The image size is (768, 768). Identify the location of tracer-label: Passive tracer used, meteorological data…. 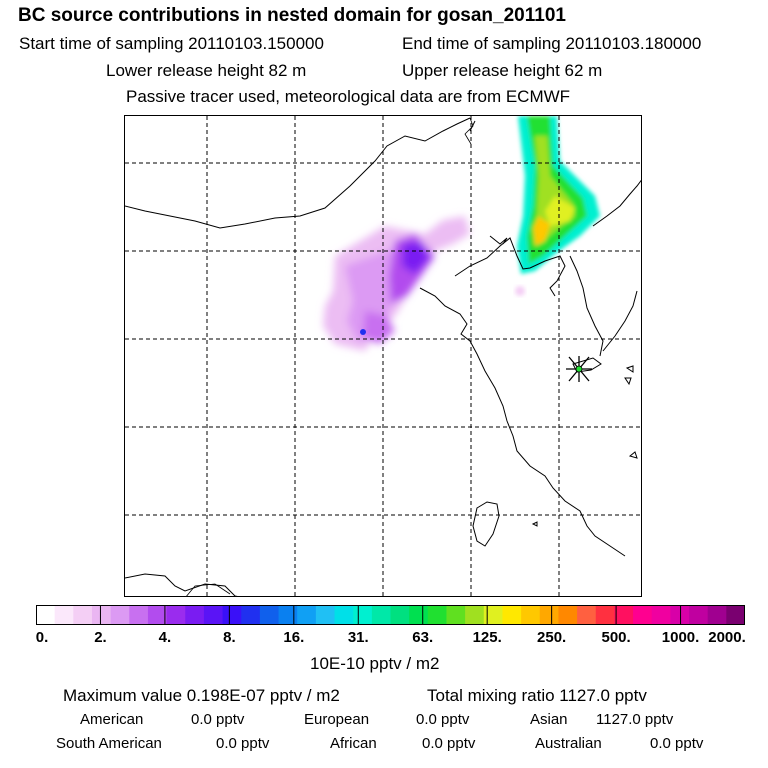
(348, 96).